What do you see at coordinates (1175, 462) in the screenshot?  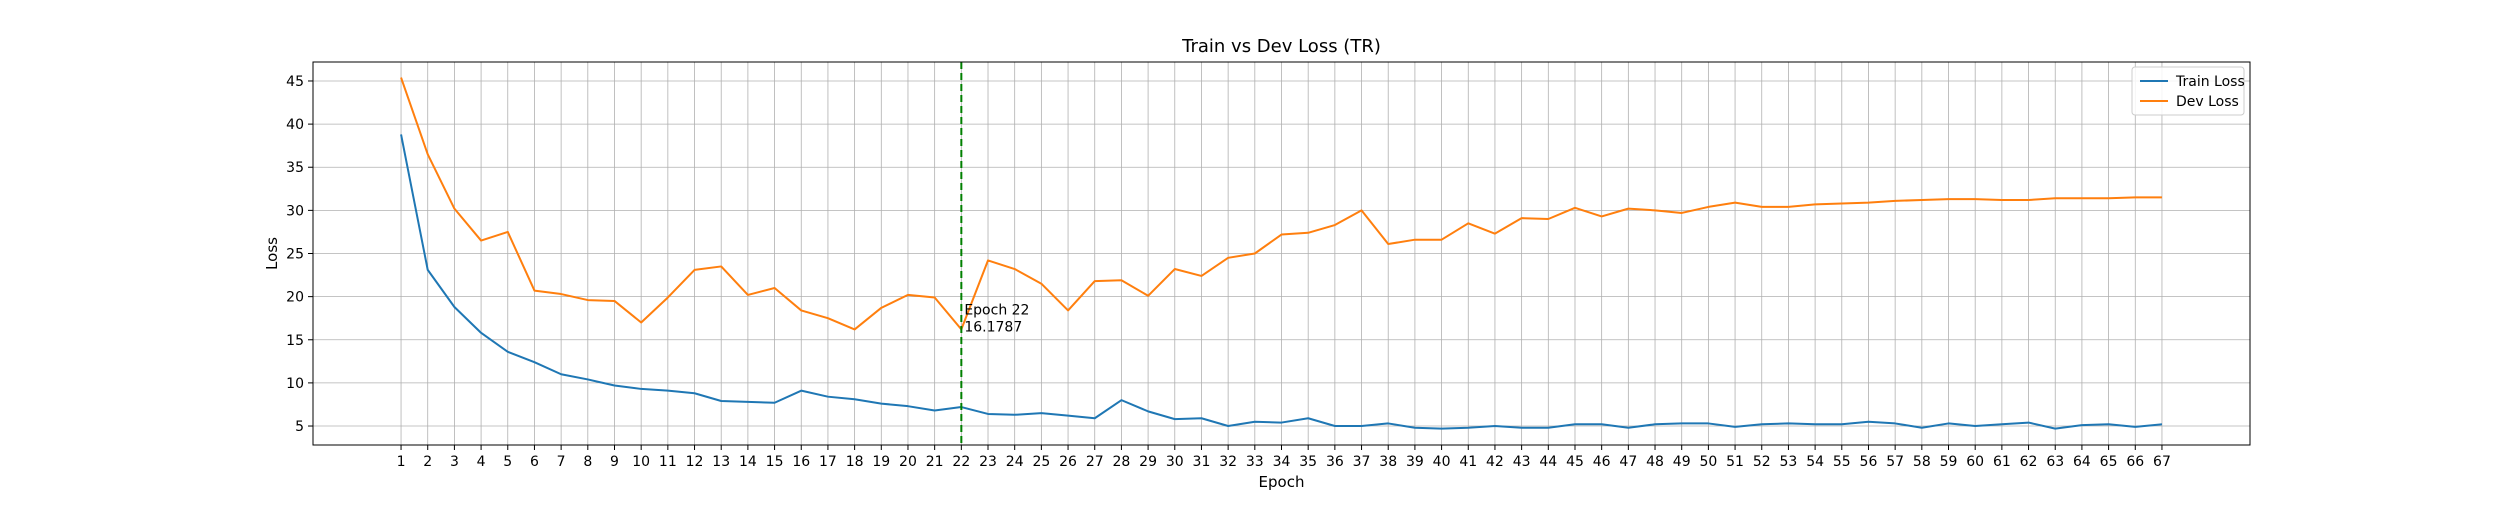 I see `x-tick-label: 30` at bounding box center [1175, 462].